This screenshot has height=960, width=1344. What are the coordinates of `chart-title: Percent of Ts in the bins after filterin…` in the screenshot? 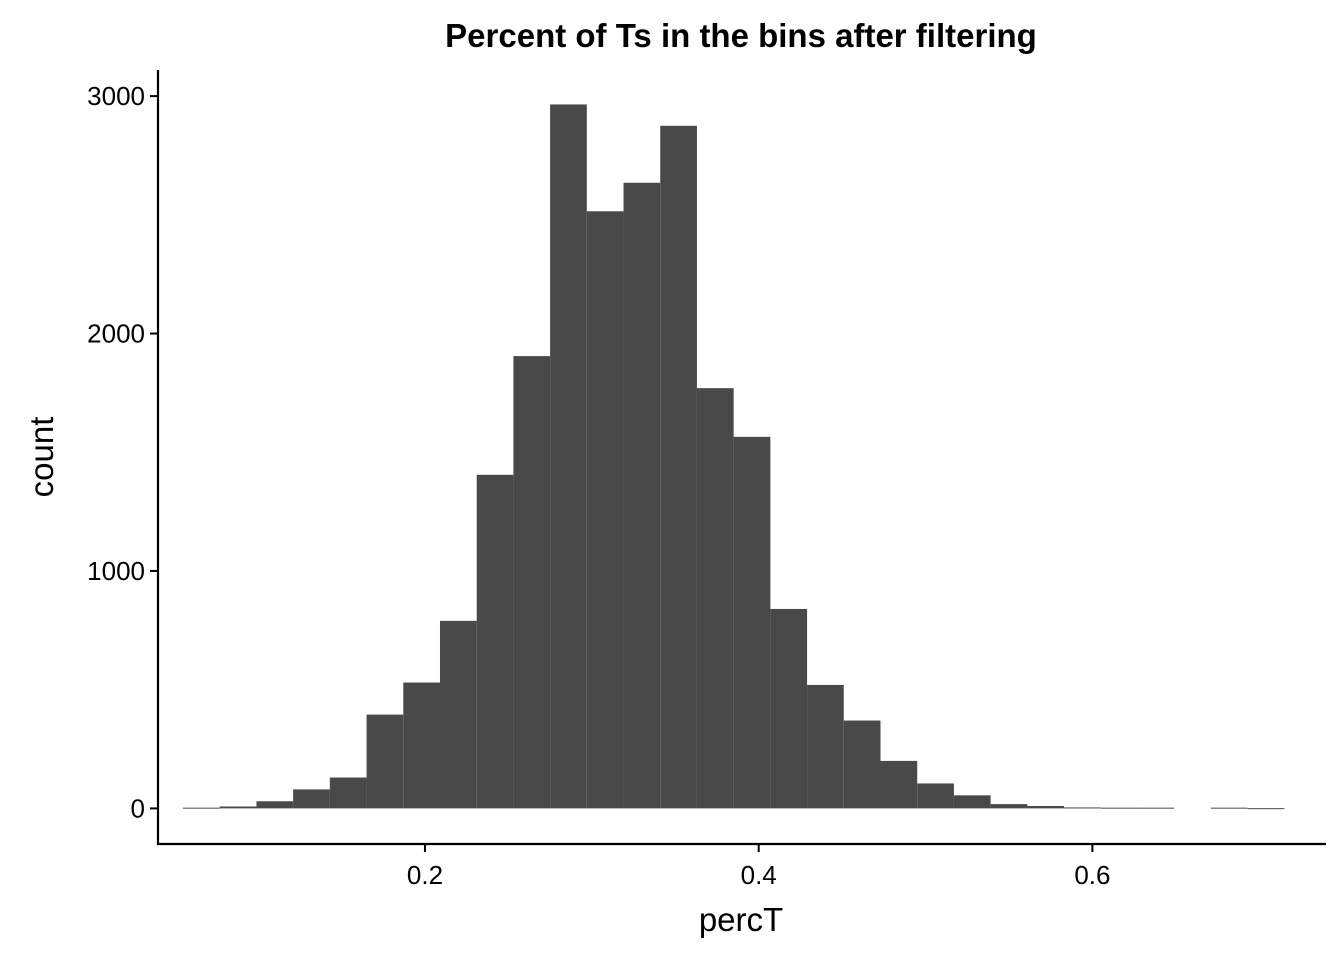 It's located at (741, 35).